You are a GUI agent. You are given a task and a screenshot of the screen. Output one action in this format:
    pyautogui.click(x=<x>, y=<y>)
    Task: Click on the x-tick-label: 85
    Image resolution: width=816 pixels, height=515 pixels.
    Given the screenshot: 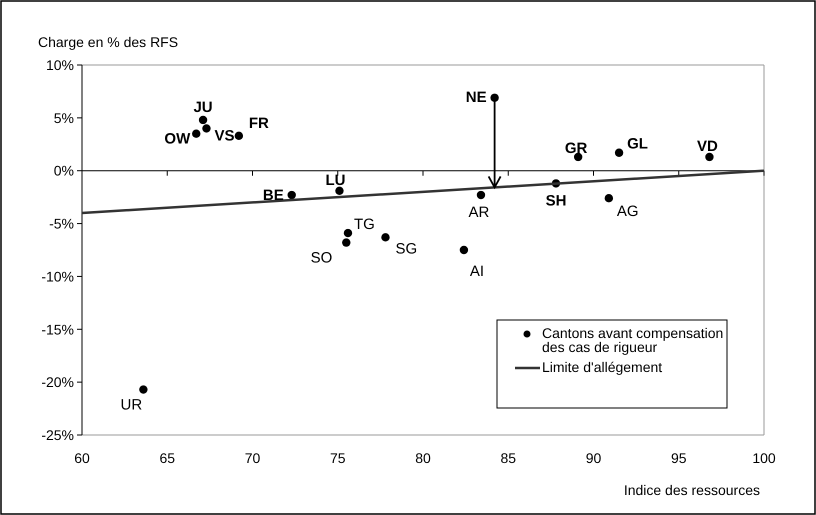 What is the action you would take?
    pyautogui.click(x=508, y=458)
    